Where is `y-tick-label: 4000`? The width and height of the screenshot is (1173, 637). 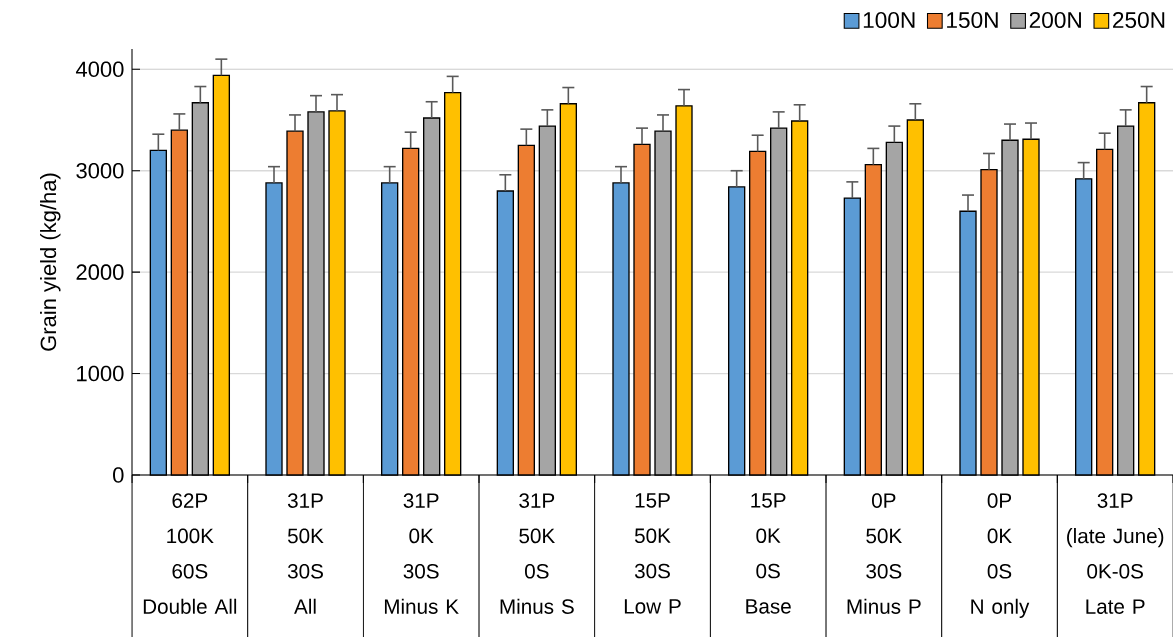 y-tick-label: 4000 is located at coordinates (99, 69).